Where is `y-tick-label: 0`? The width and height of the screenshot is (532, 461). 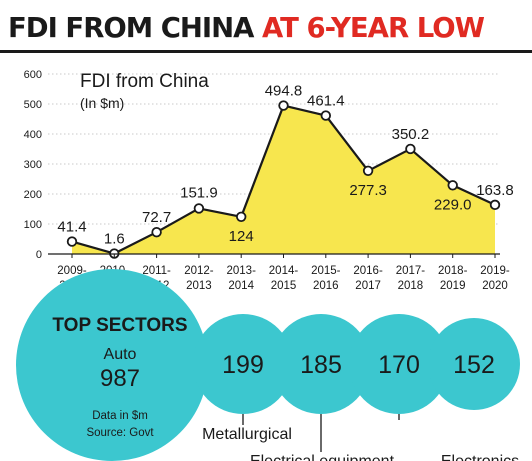 y-tick-label: 0 is located at coordinates (39, 255).